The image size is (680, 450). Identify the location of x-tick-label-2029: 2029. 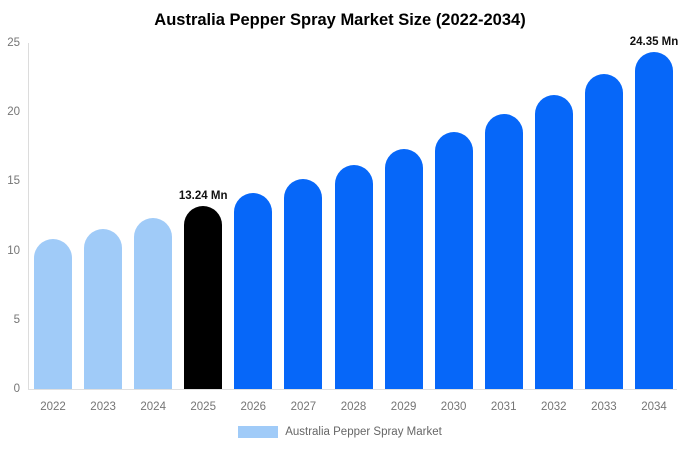
(403, 407).